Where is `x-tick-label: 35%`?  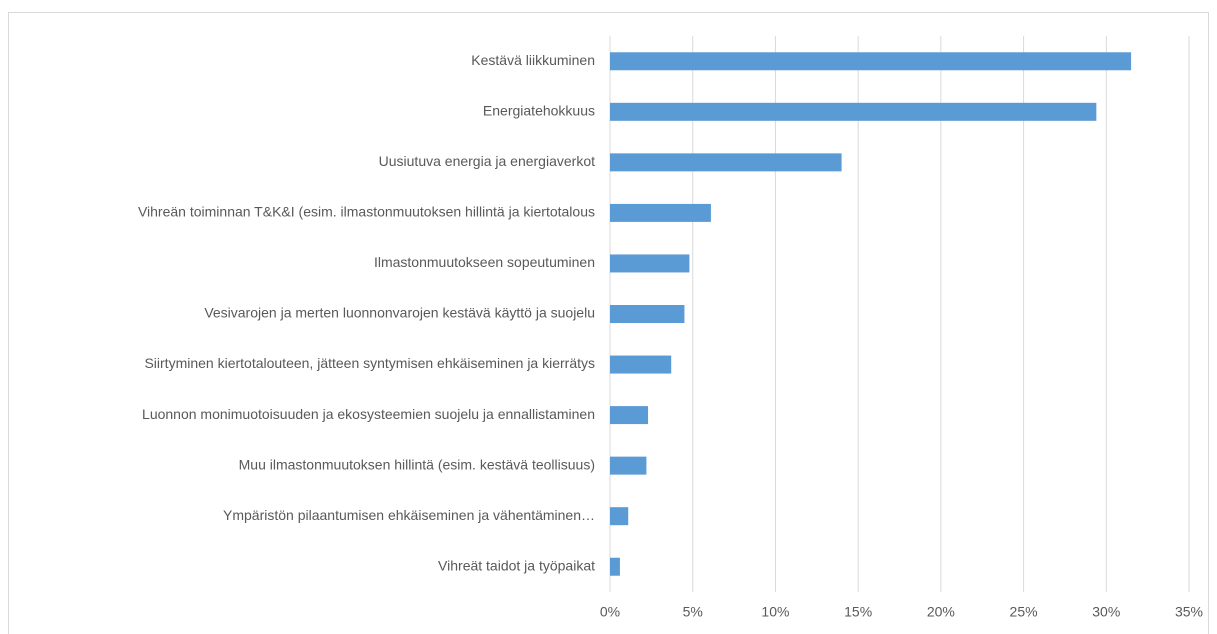
x-tick-label: 35% is located at coordinates (1189, 612).